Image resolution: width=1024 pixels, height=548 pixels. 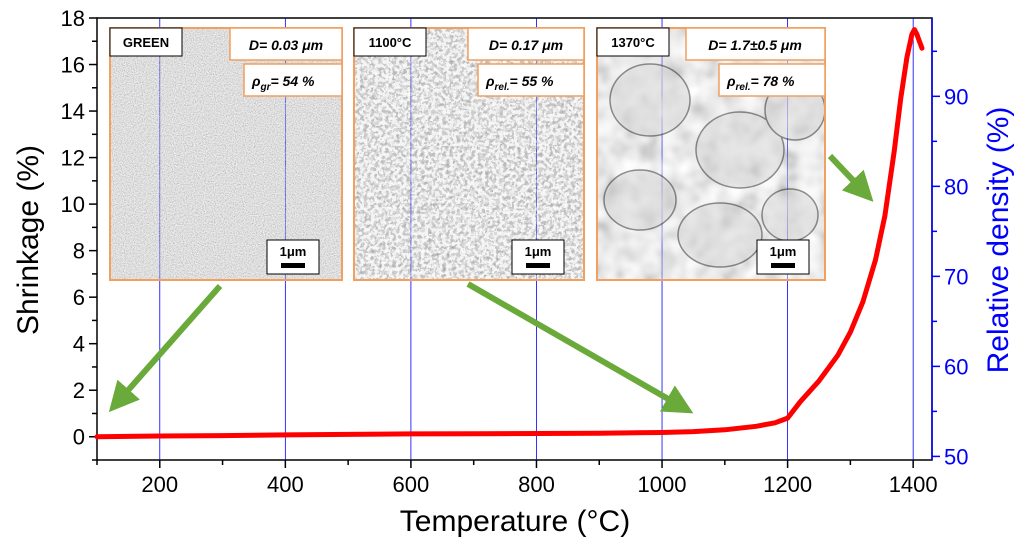 I want to click on y-tick-label: 18, so click(x=73, y=18).